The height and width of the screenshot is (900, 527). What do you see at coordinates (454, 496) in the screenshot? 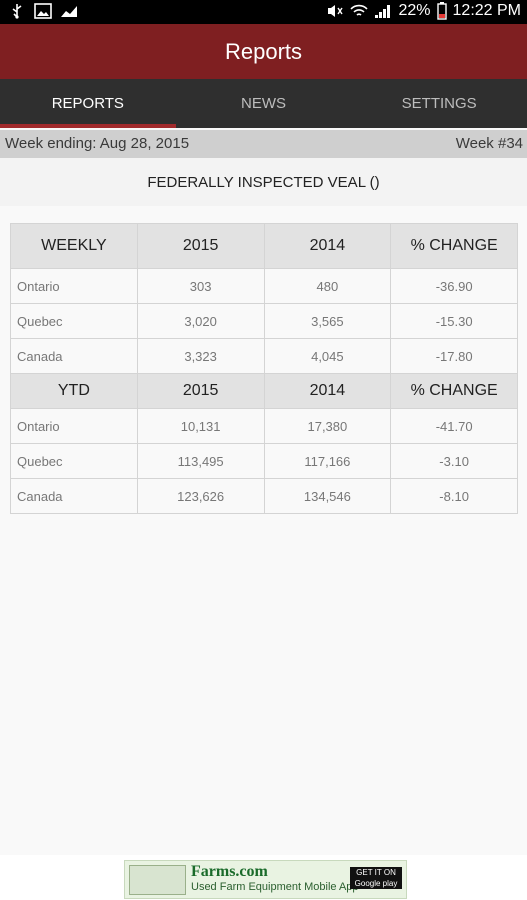
I see `change-cell: -8.10` at bounding box center [454, 496].